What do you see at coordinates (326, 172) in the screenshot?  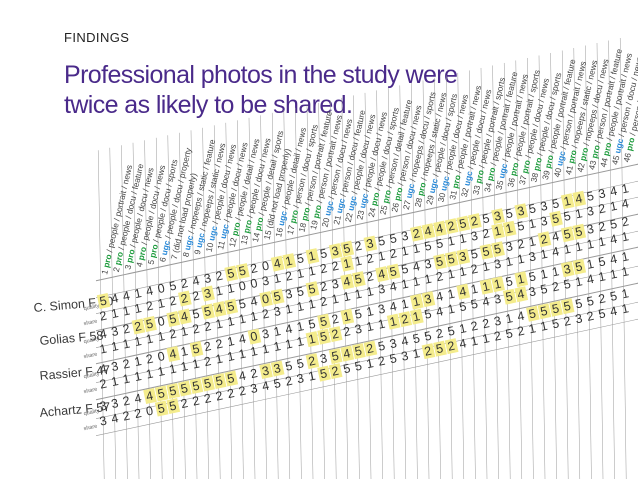 I see `column-header: 19 pro / person / portrait / news` at bounding box center [326, 172].